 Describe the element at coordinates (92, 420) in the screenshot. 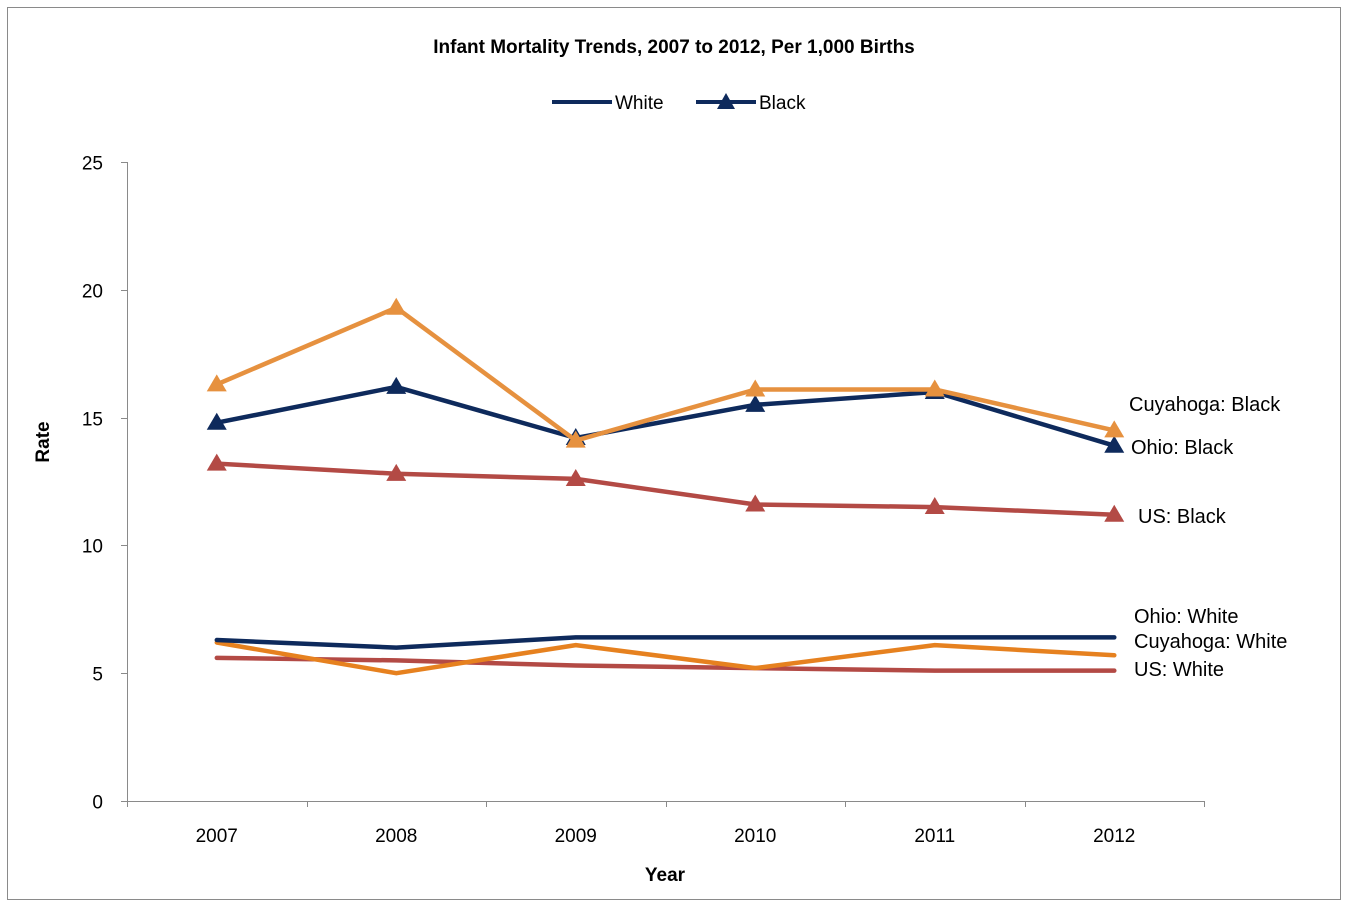

I see `y-tick-label: 15` at that location.